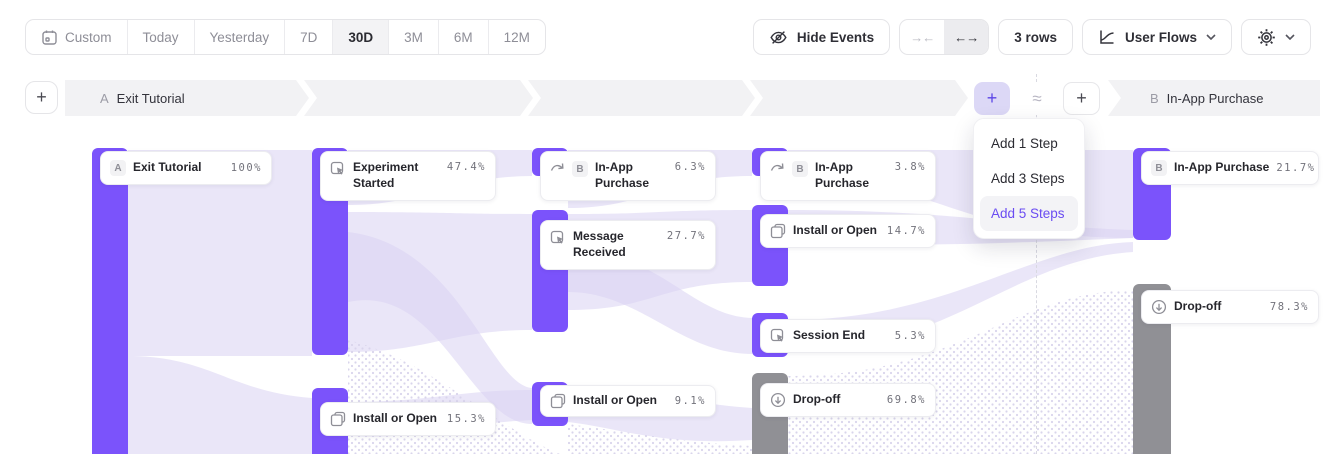 The image size is (1336, 454). Describe the element at coordinates (1296, 168) in the screenshot. I see `node-percent: 21.7%` at that location.